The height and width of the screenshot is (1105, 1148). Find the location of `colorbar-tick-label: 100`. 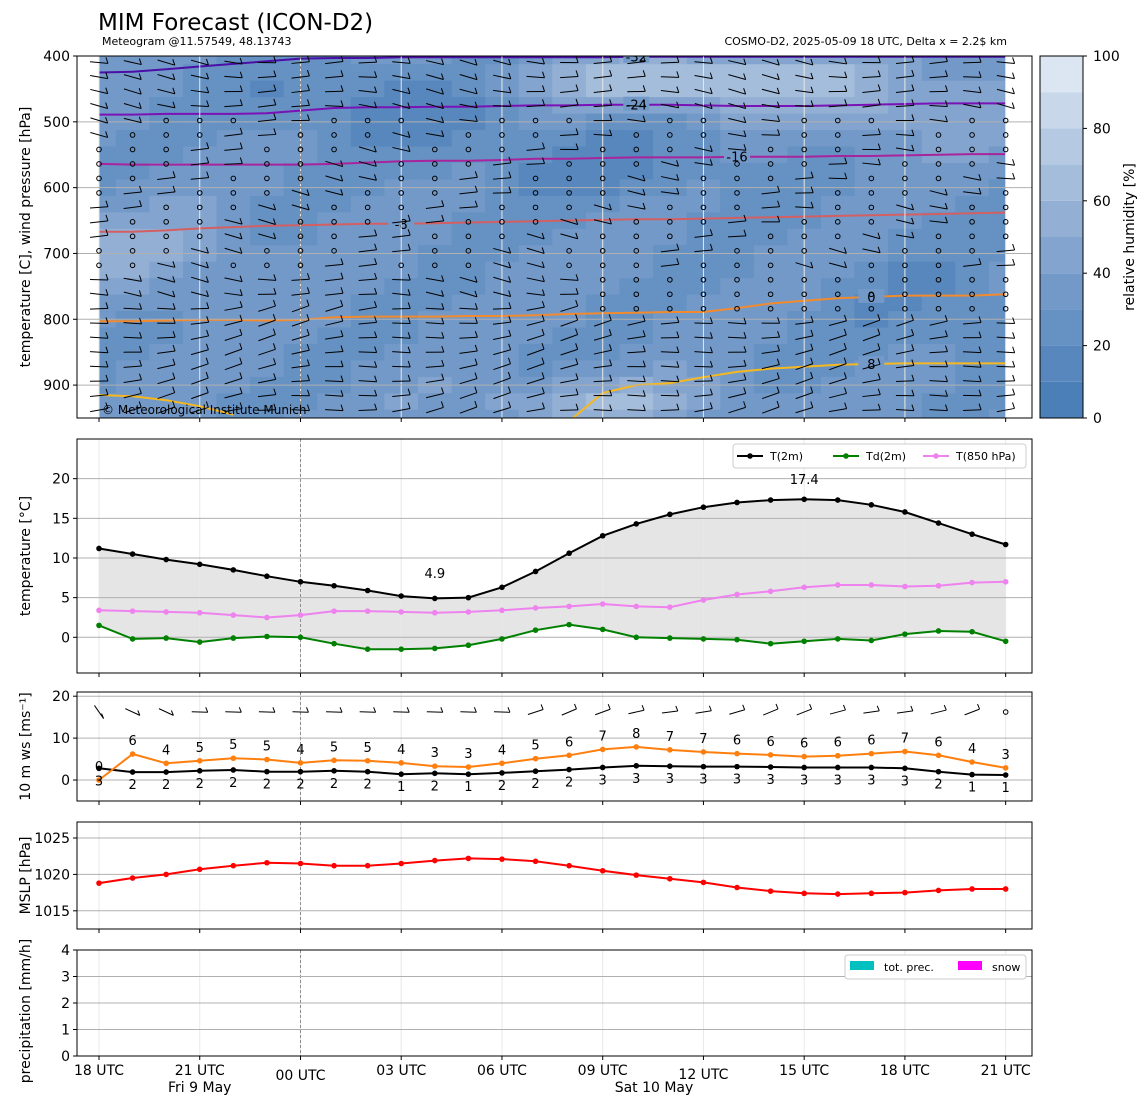

colorbar-tick-label: 100 is located at coordinates (1106, 57).